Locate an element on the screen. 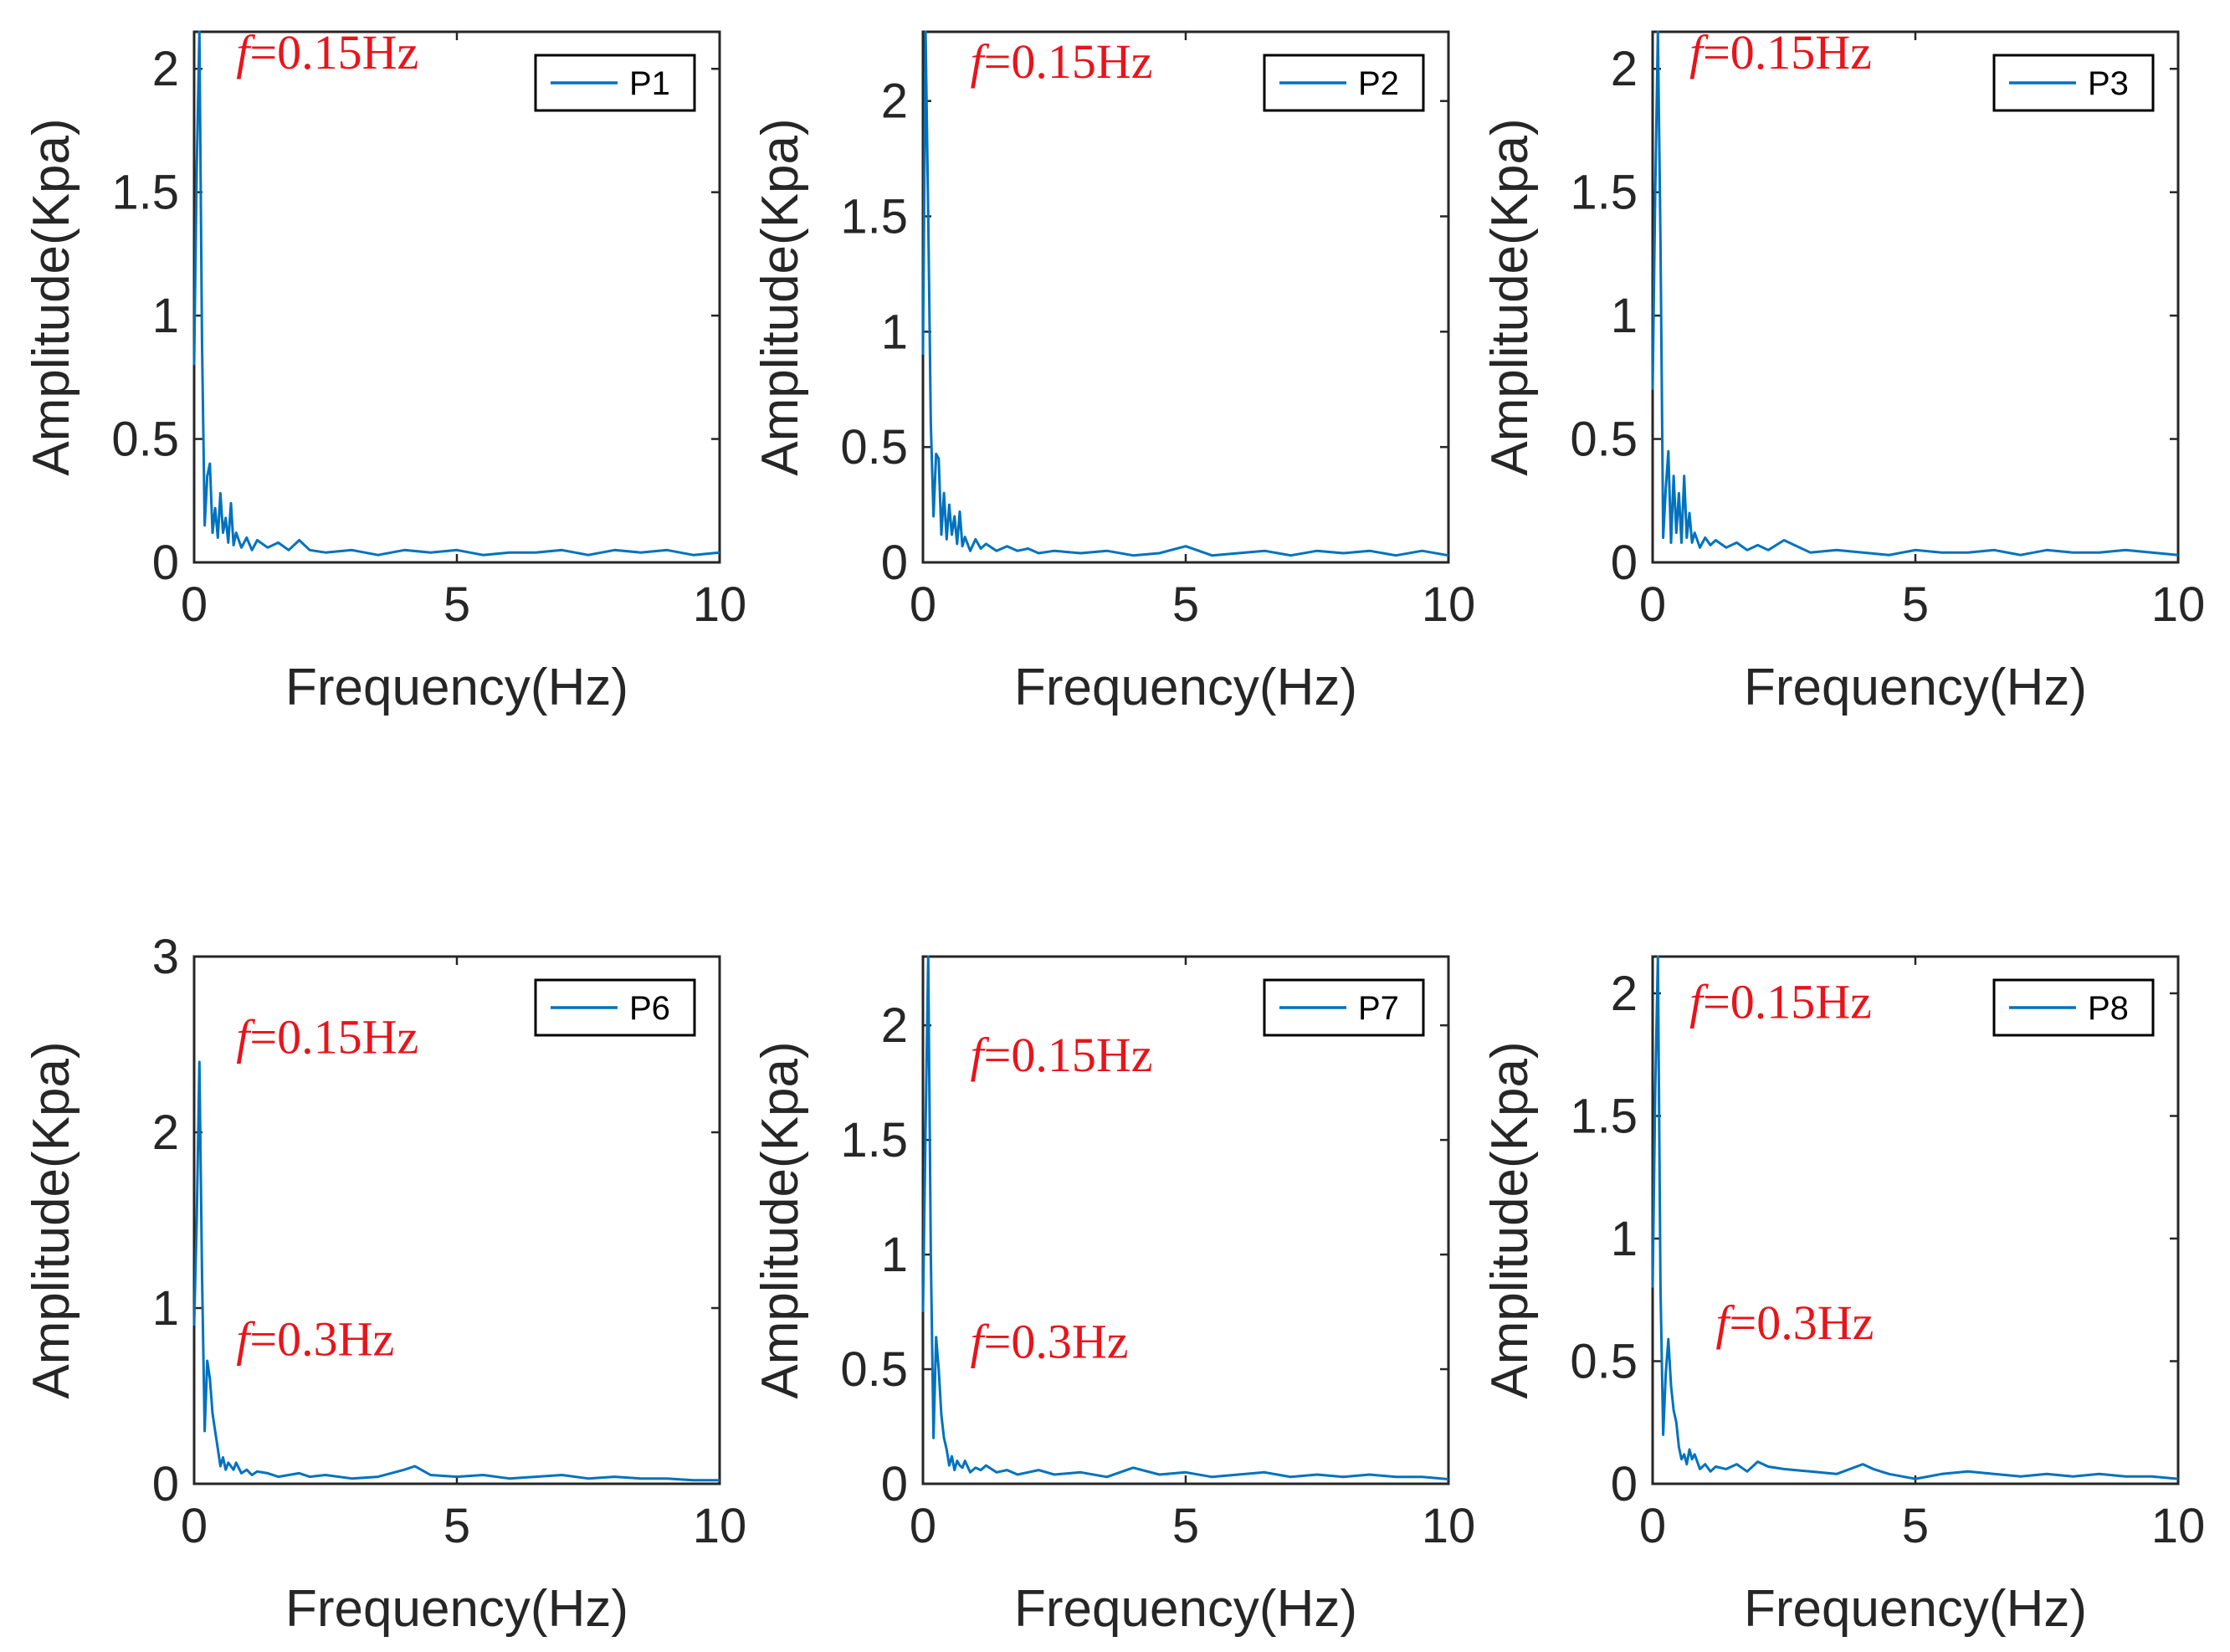 The width and height of the screenshot is (2230, 1652). legend-label: P3 is located at coordinates (2108, 83).